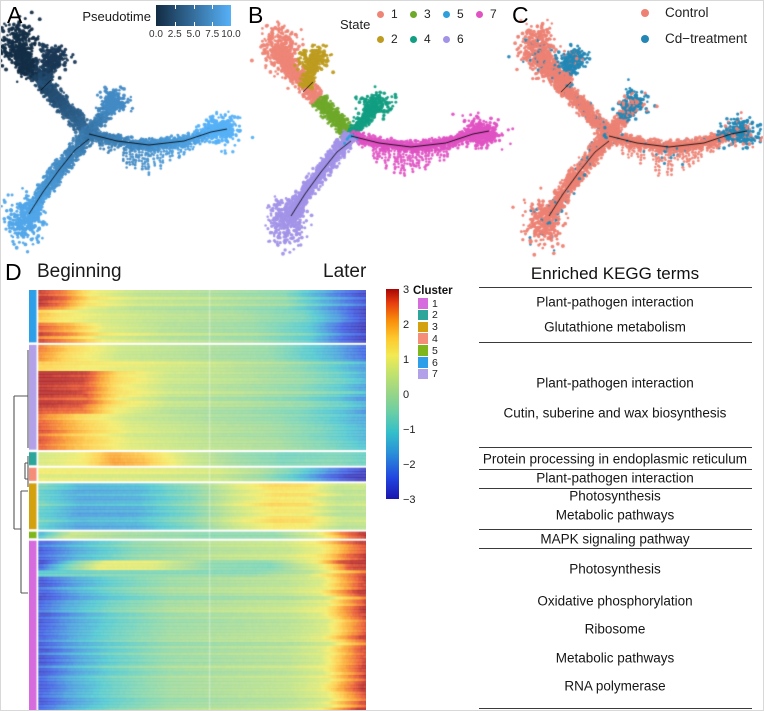 Image resolution: width=764 pixels, height=711 pixels. I want to click on panel-d-label: D, so click(13, 272).